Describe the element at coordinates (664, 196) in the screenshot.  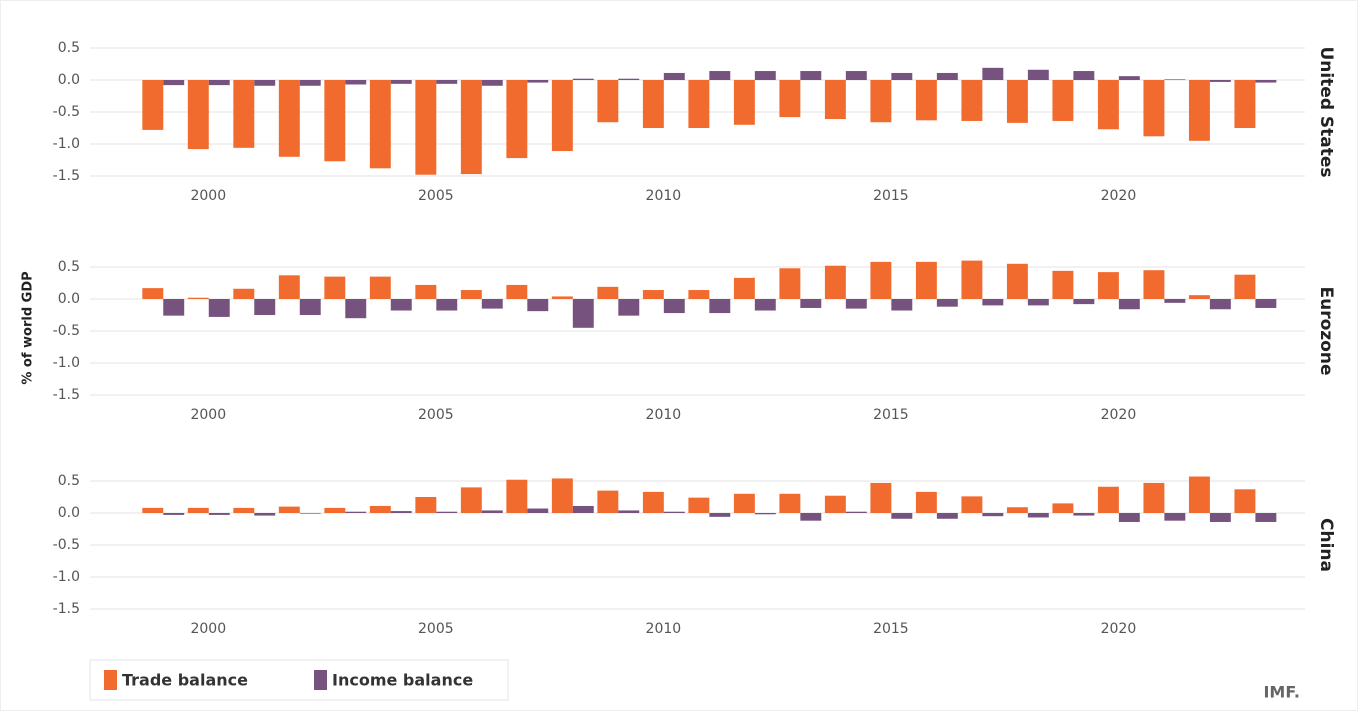
I see `x-tick-label: 2010` at that location.